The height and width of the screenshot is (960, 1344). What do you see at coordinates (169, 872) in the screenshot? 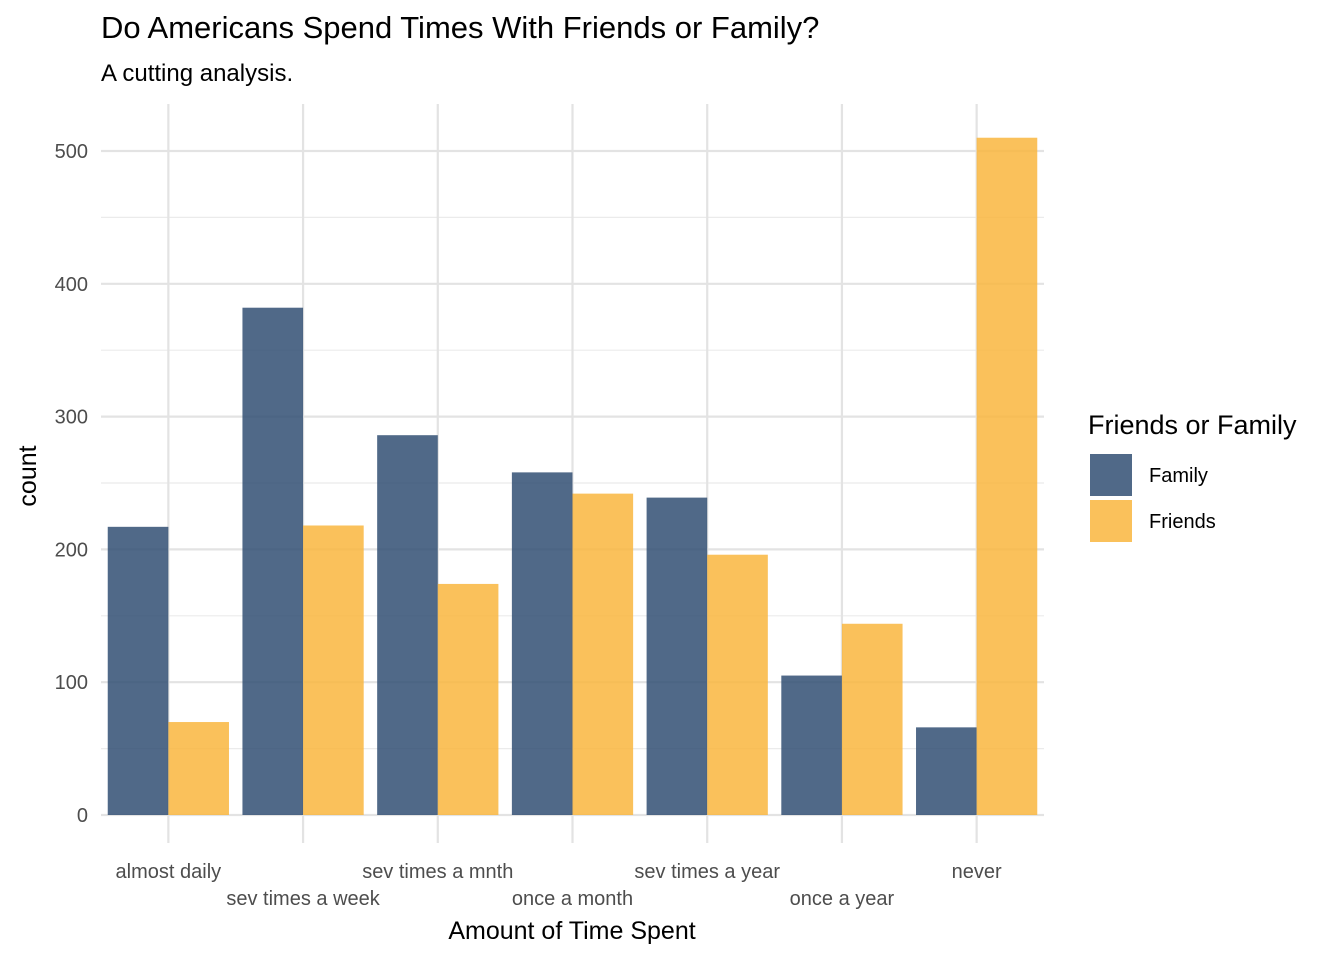
I see `x-tick-label: almost daily` at bounding box center [169, 872].